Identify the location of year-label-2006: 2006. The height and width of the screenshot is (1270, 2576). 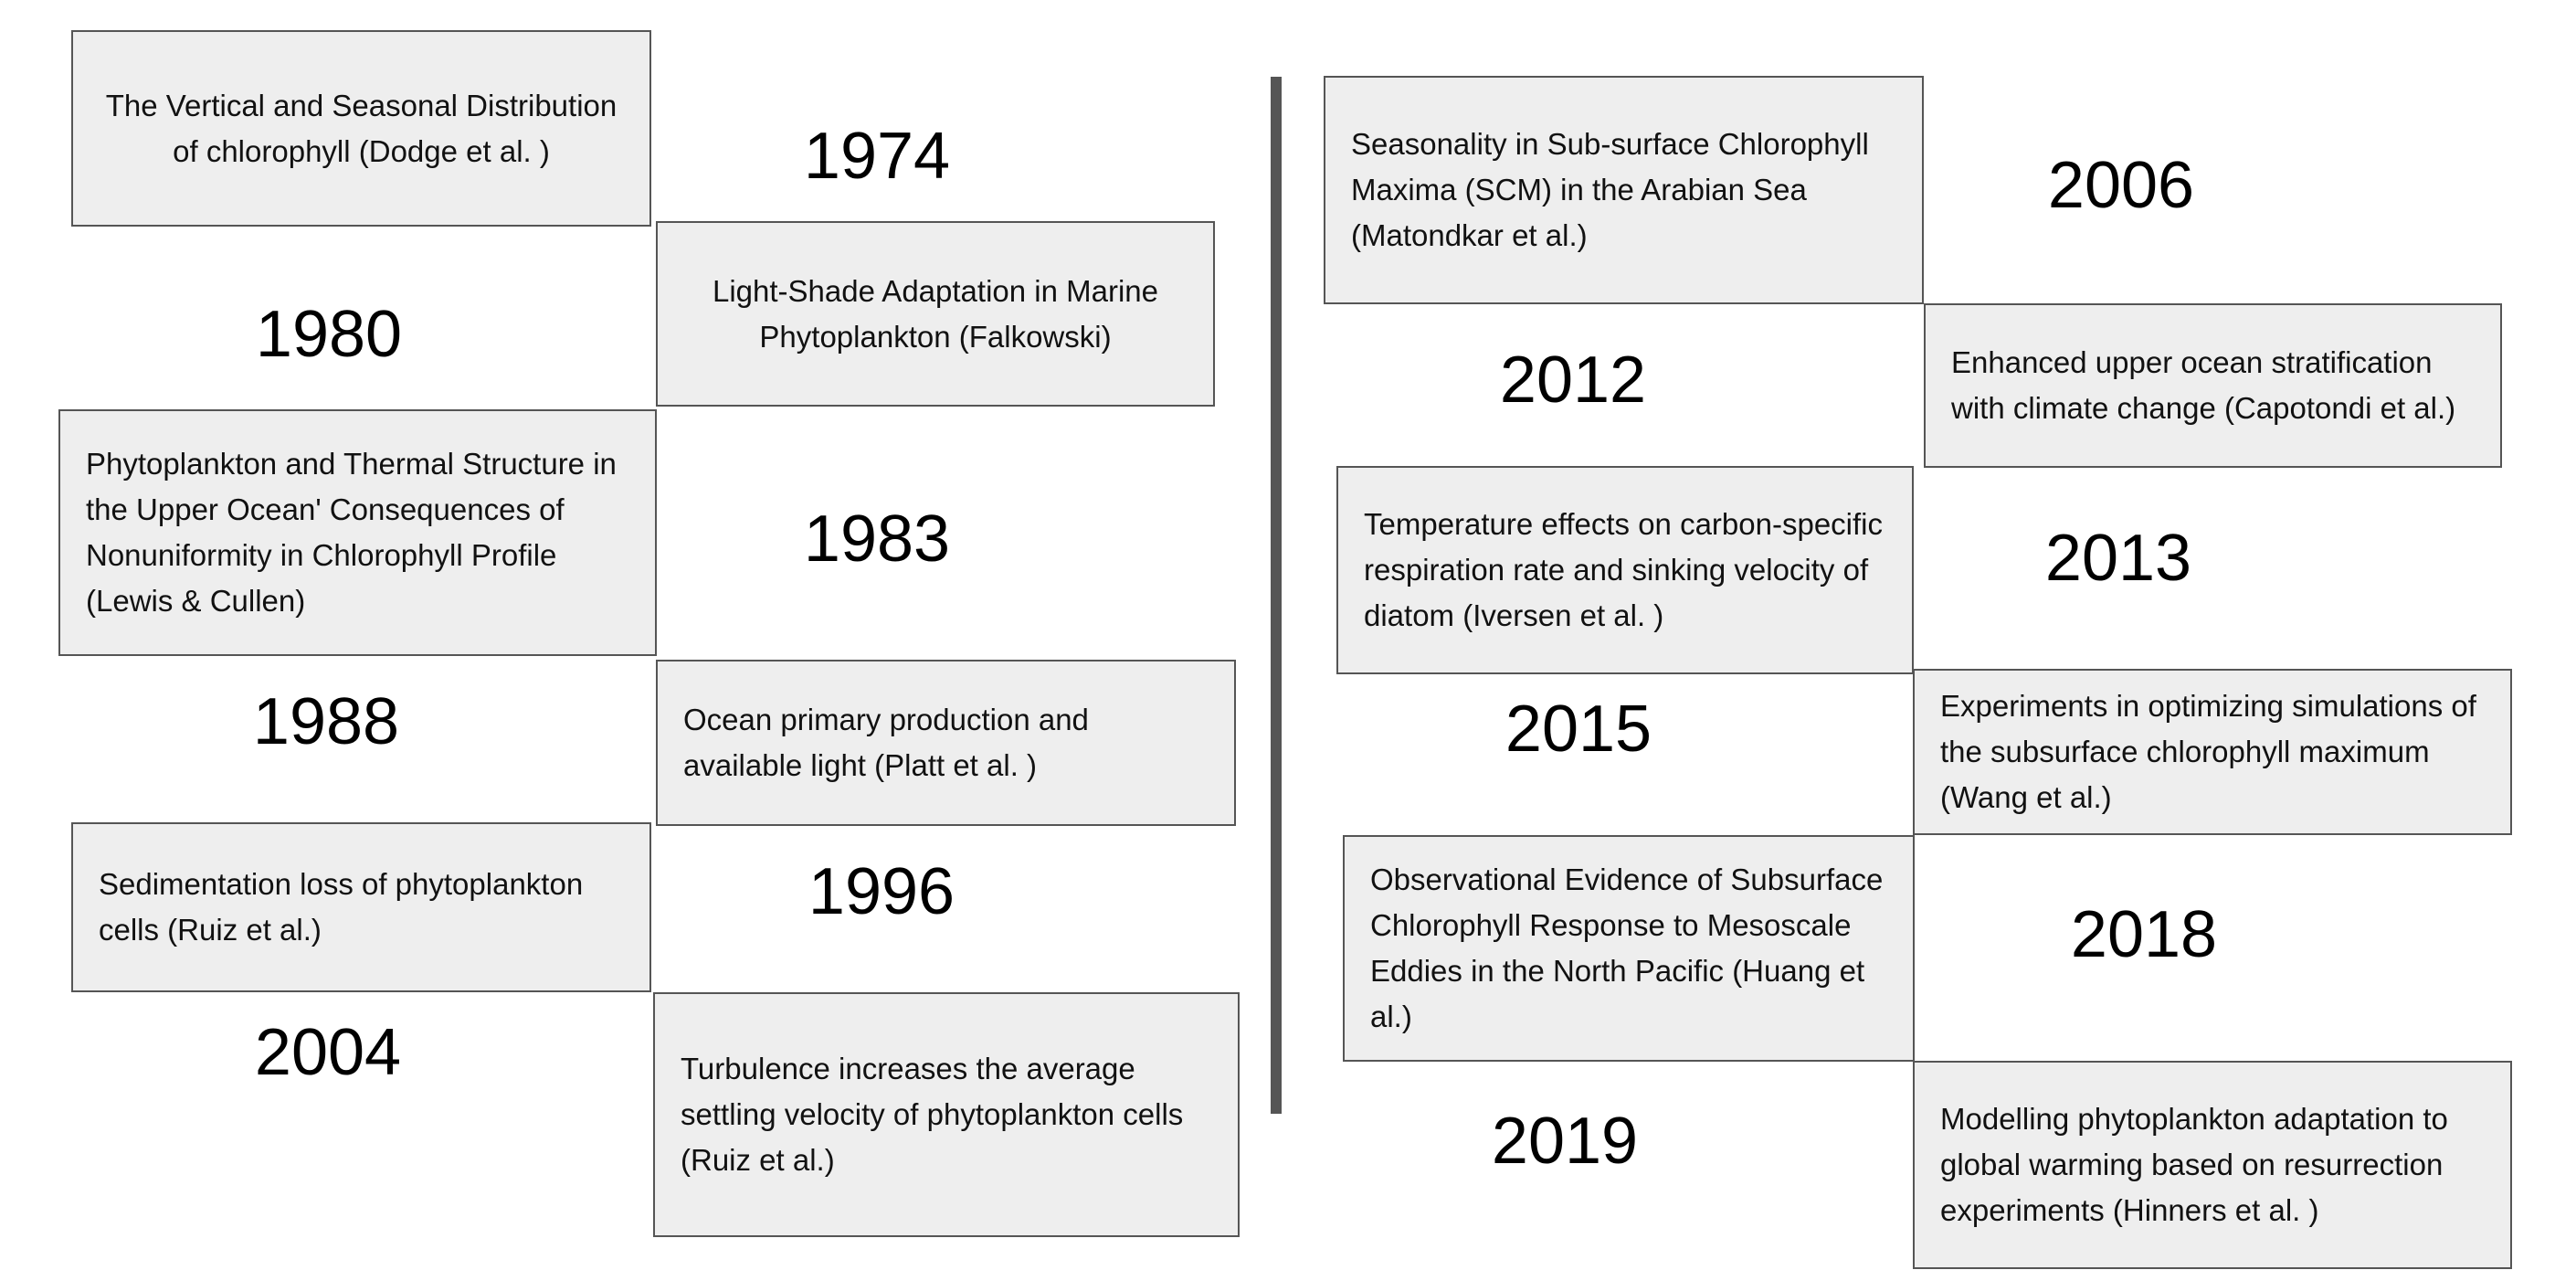
(2121, 186).